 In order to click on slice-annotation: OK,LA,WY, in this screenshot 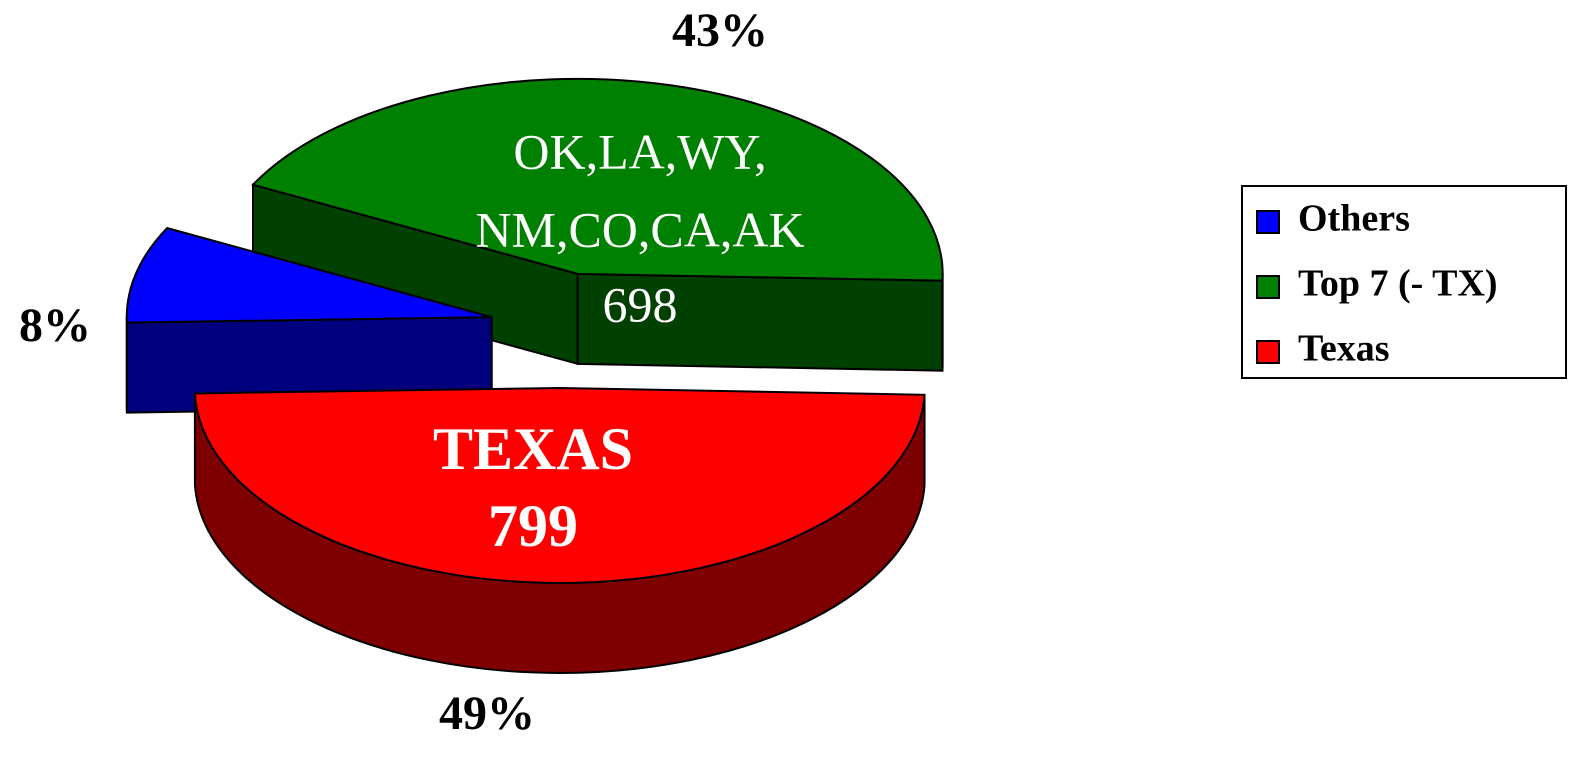, I will do `click(639, 151)`.